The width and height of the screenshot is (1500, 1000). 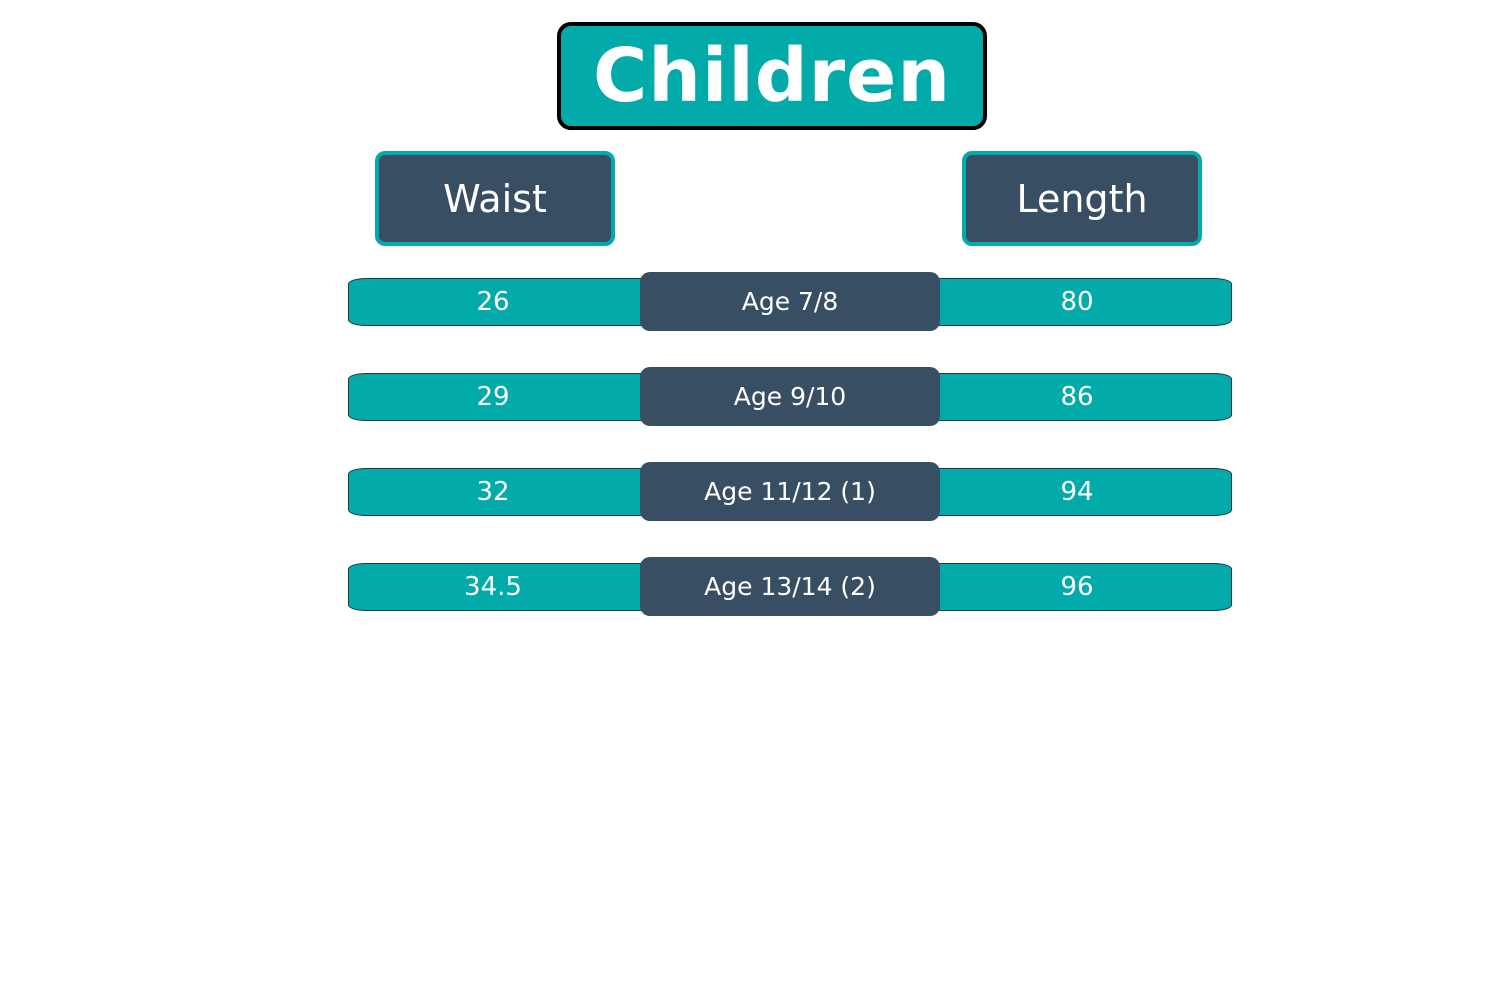 I want to click on waist-value: 32, so click(x=503, y=492).